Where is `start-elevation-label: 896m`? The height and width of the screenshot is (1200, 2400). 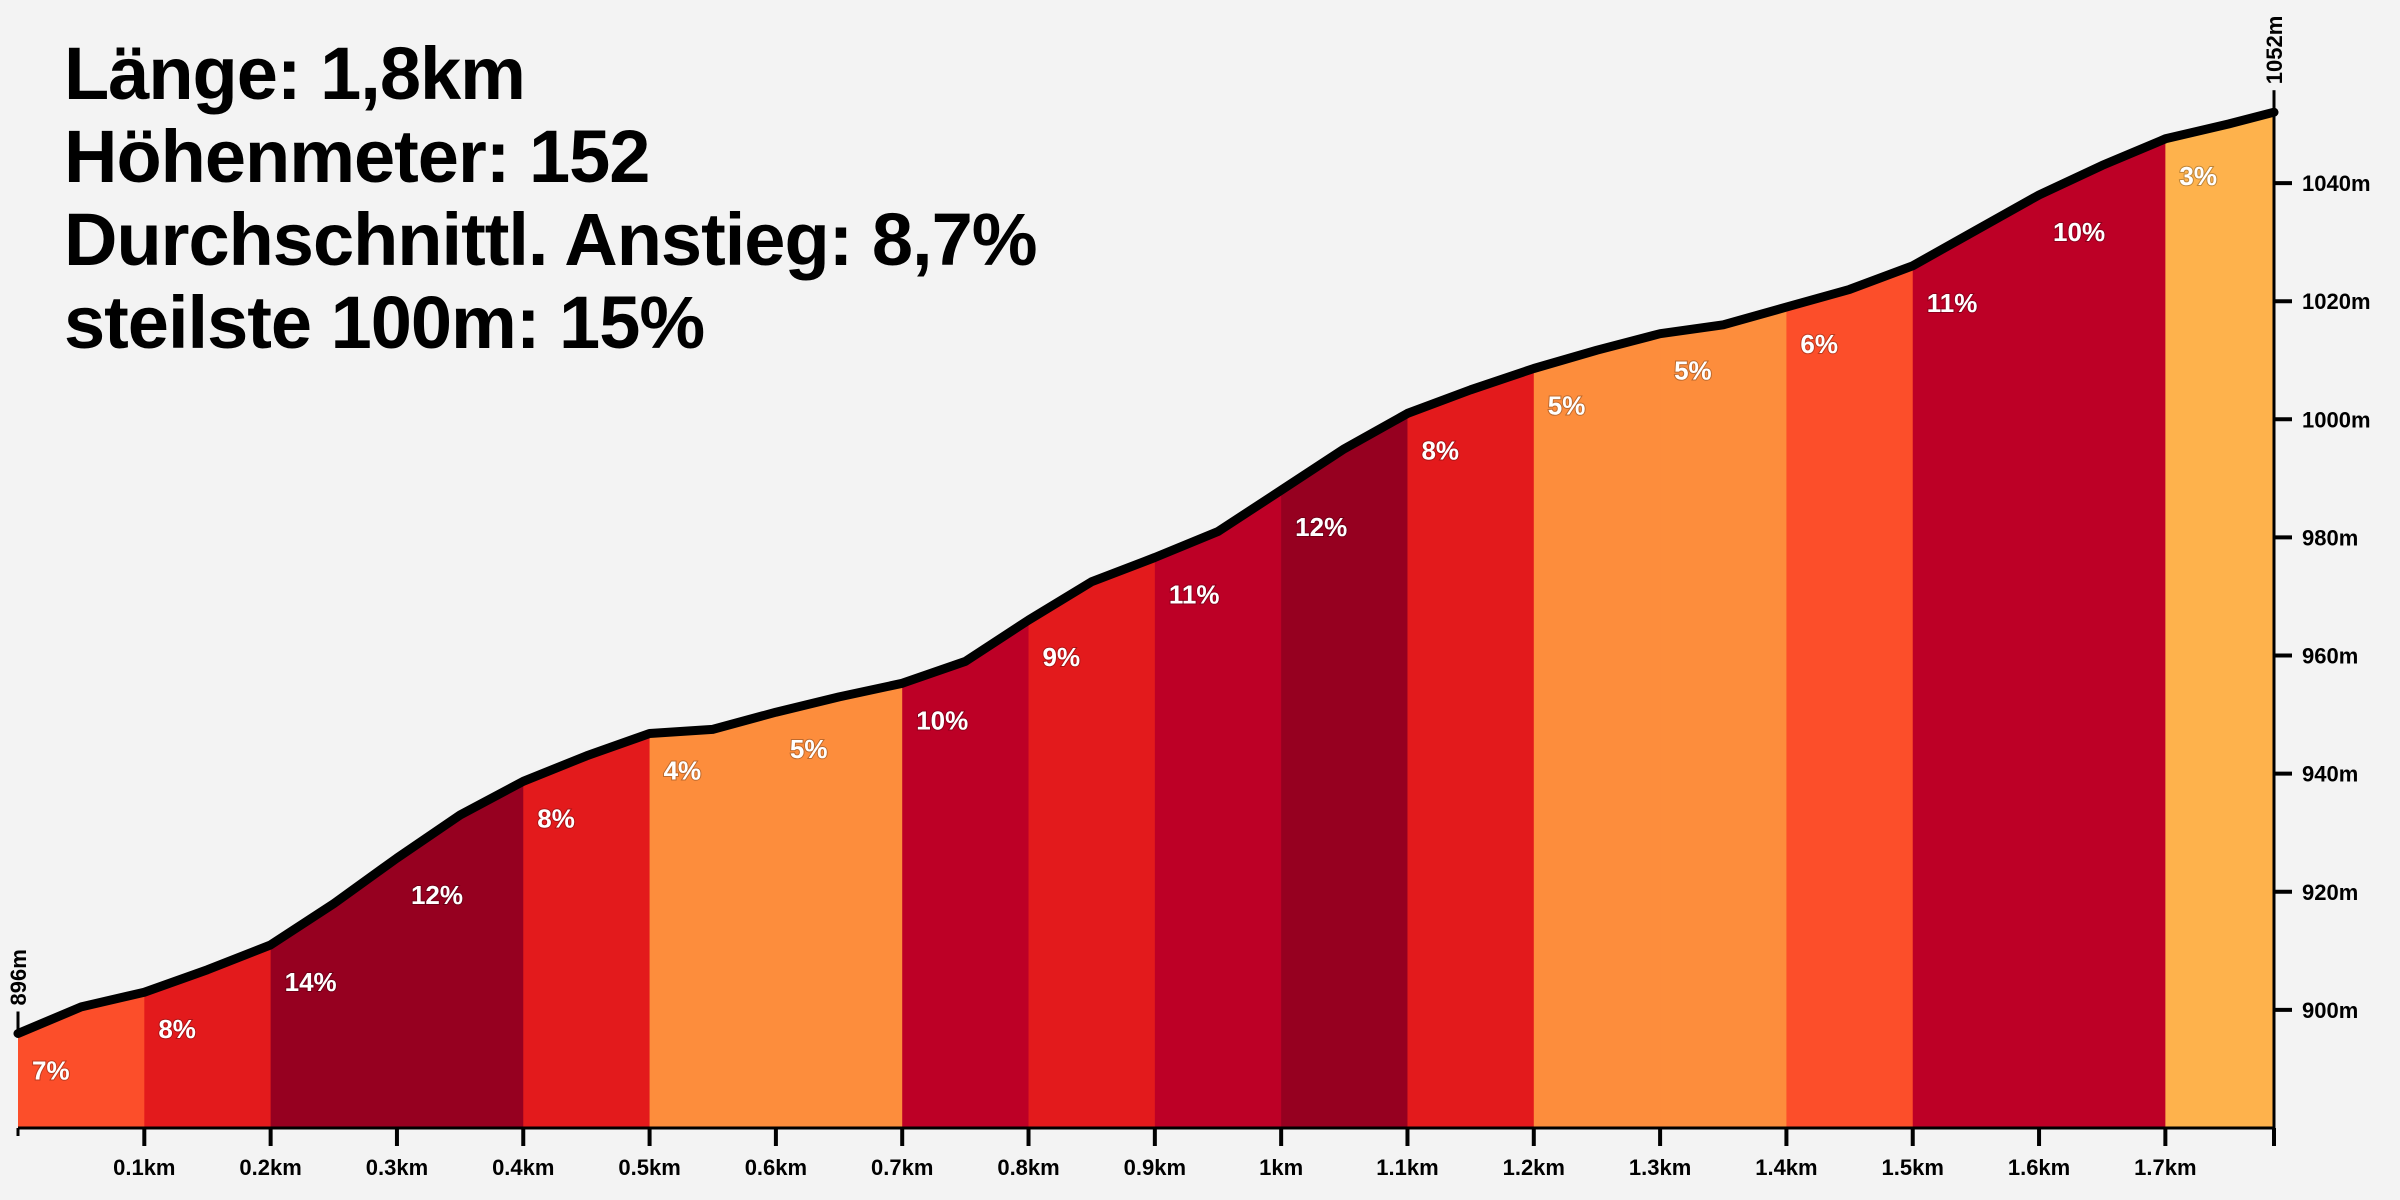 start-elevation-label: 896m is located at coordinates (18, 977).